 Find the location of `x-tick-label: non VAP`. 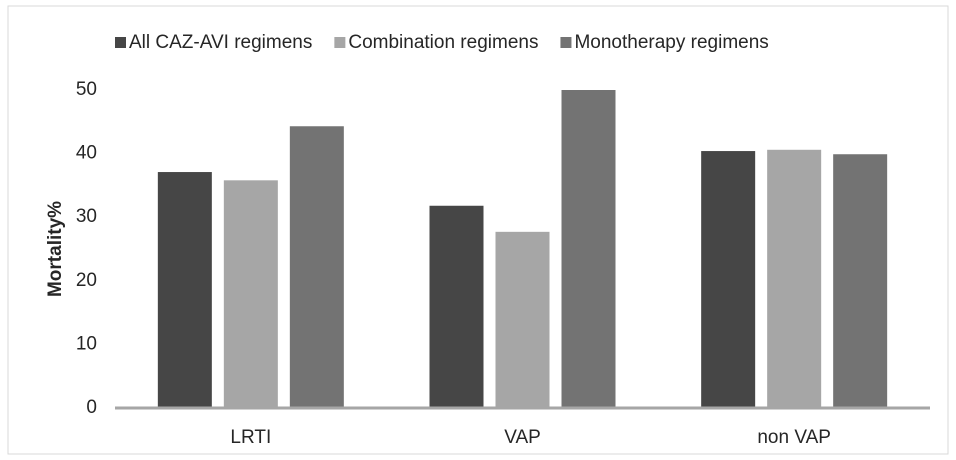

x-tick-label: non VAP is located at coordinates (794, 437).